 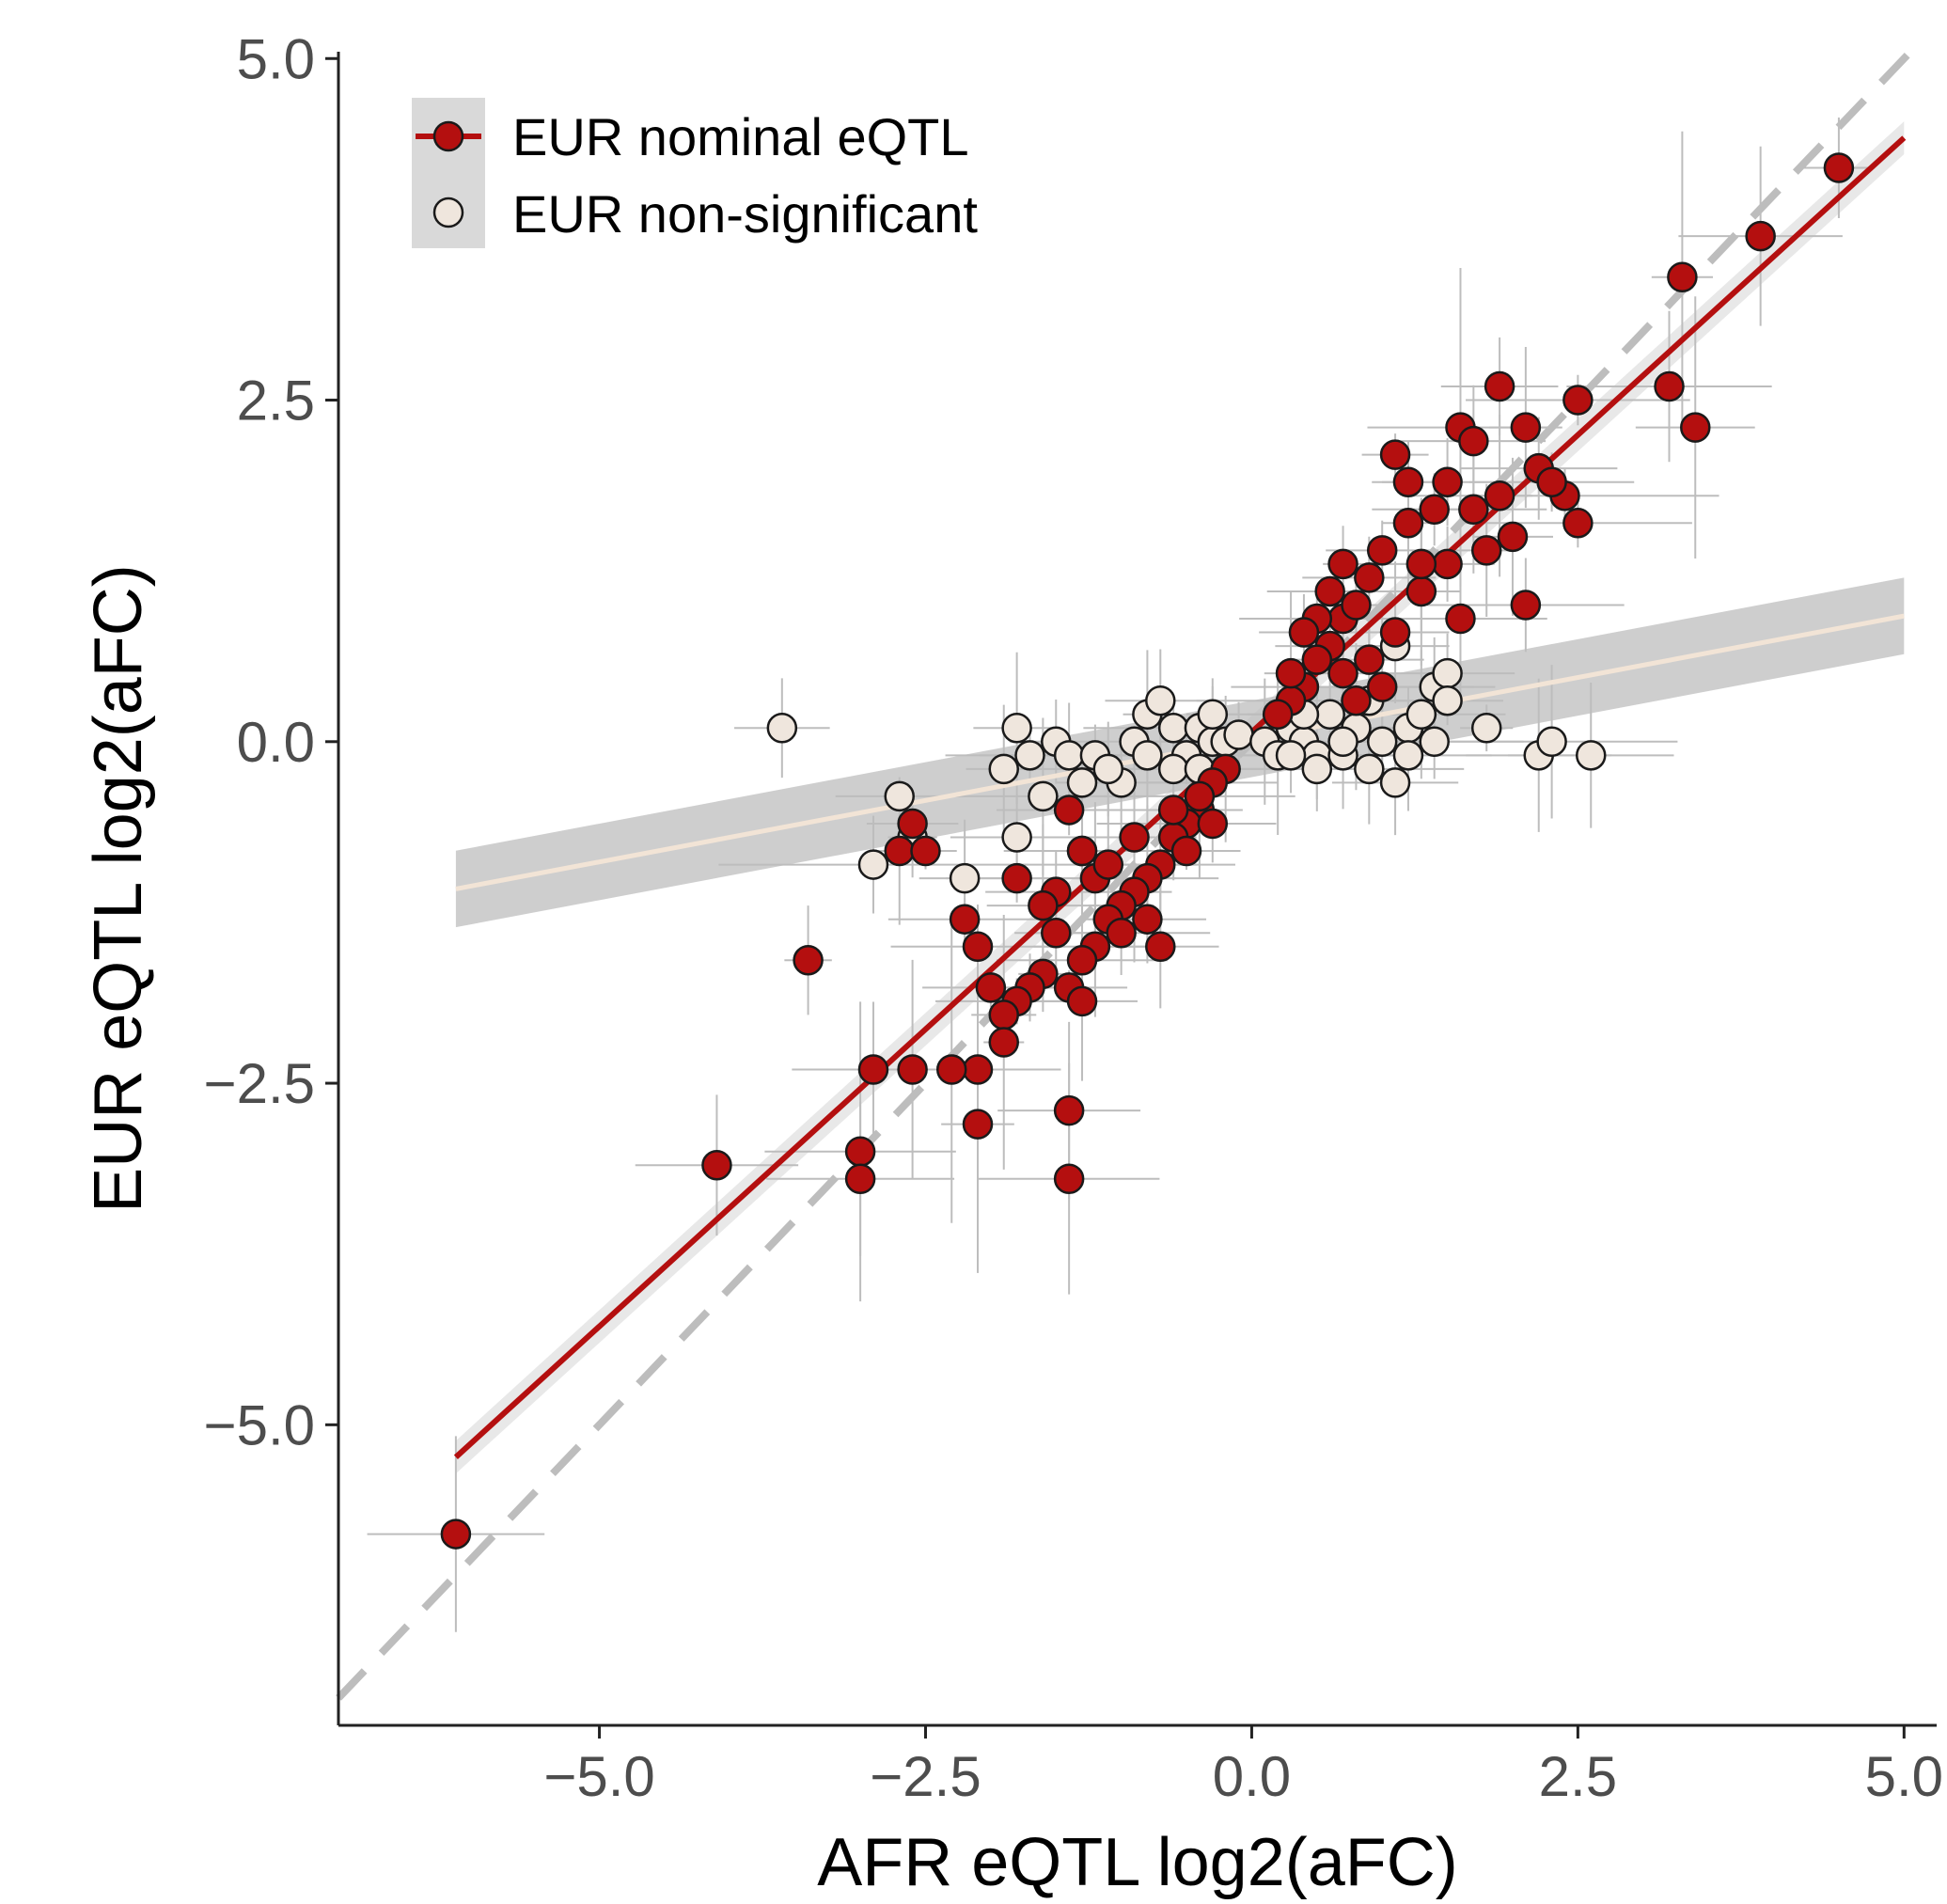 What do you see at coordinates (695, 173) in the screenshot?
I see `legend: EUR nominal eQTL EUR non-significant` at bounding box center [695, 173].